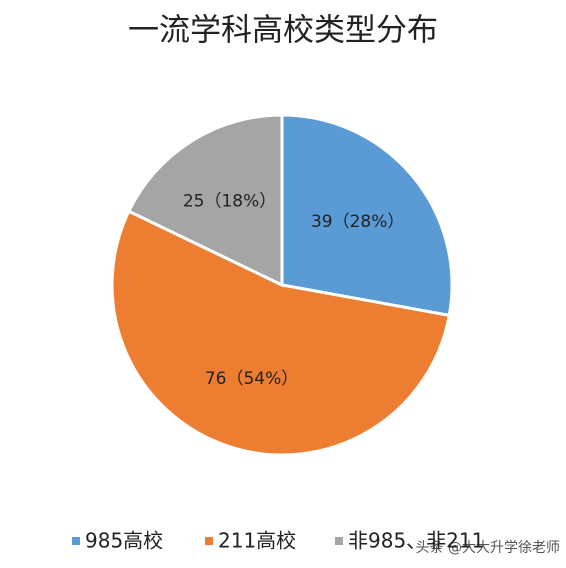  I want to click on legend-label: 211高校, so click(257, 541).